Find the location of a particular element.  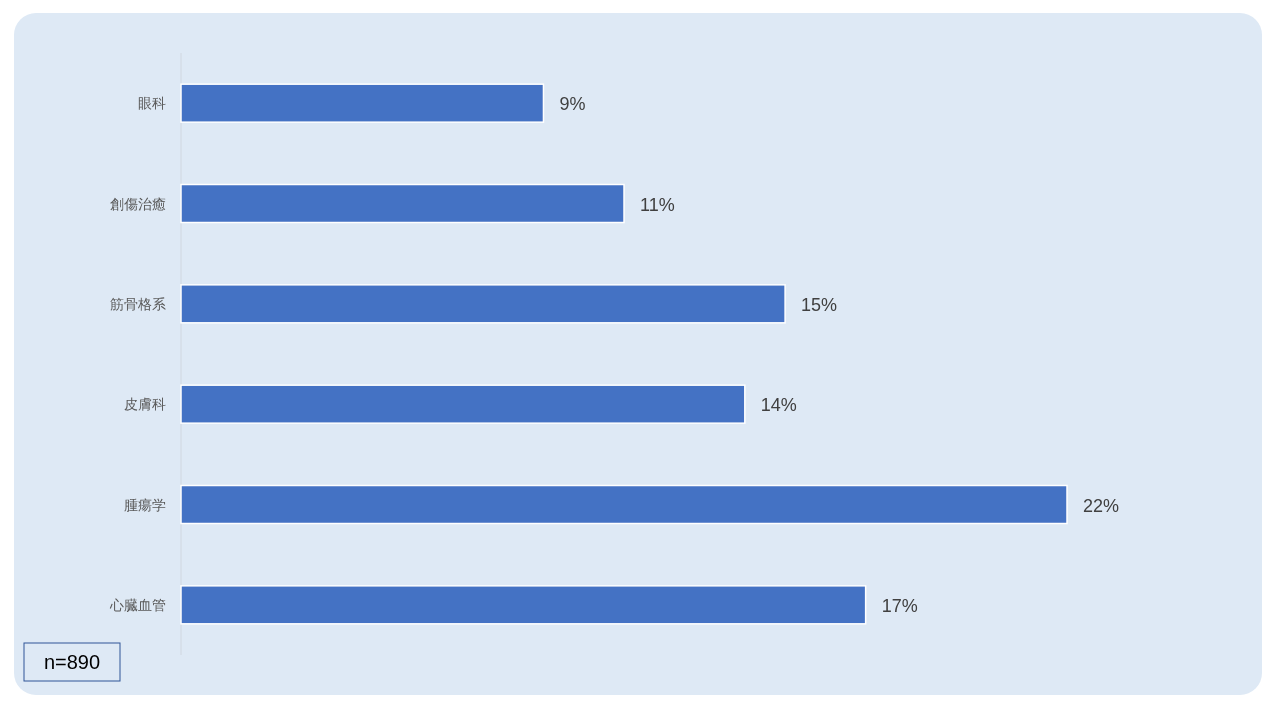

y-tick-label: 創傷治癒 is located at coordinates (138, 203).